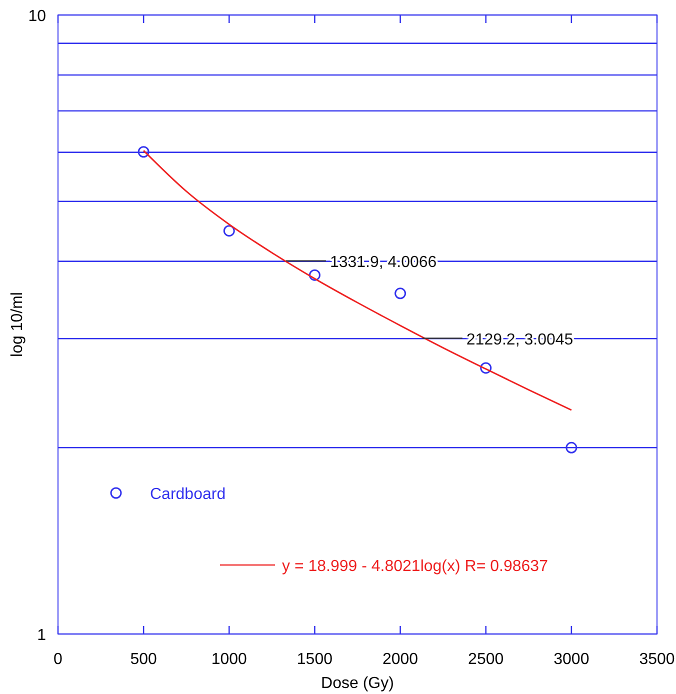 The image size is (676, 694). I want to click on y-tick-label: 1, so click(41, 635).